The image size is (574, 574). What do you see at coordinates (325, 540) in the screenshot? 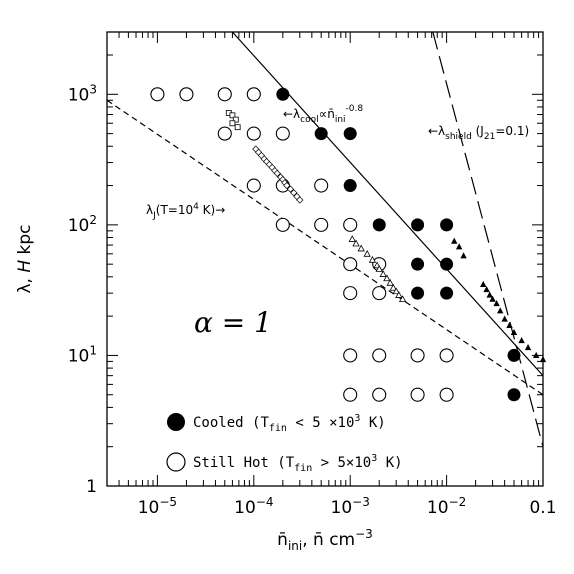
I see `x-axis-label: n̄ini, n̄ cm−3` at bounding box center [325, 540].